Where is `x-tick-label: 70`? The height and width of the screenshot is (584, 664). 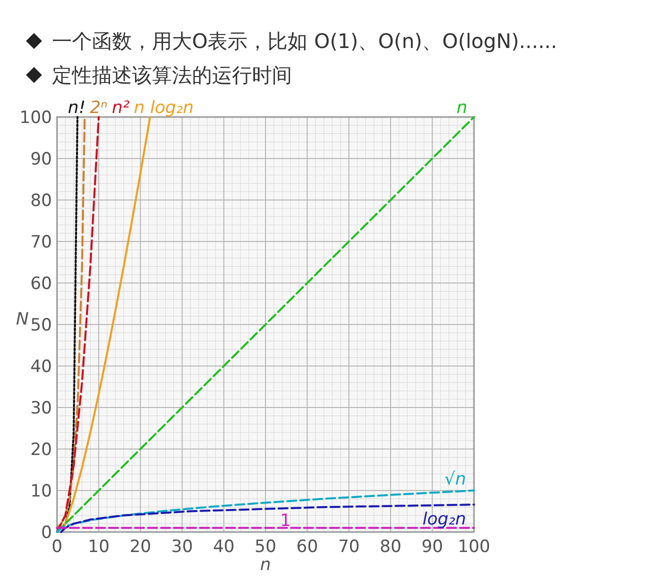
x-tick-label: 70 is located at coordinates (349, 547).